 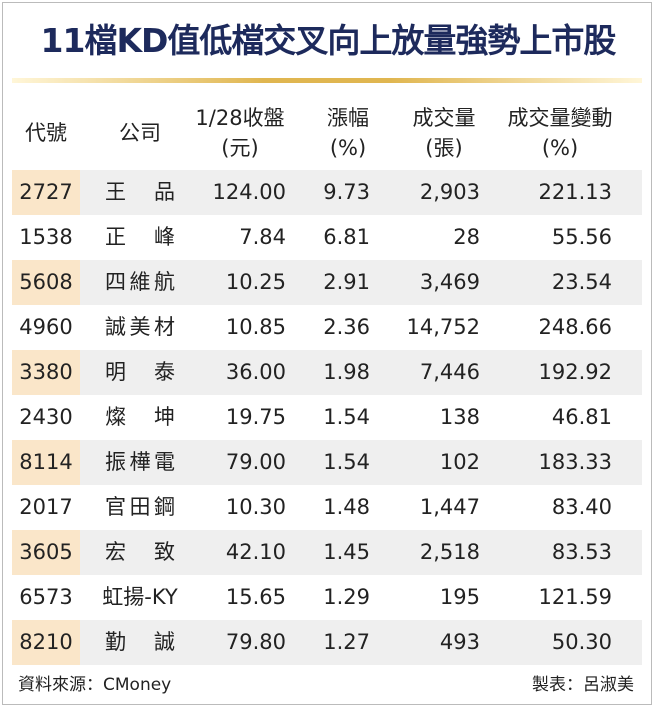 I want to click on value: 1.29, so click(x=346, y=597).